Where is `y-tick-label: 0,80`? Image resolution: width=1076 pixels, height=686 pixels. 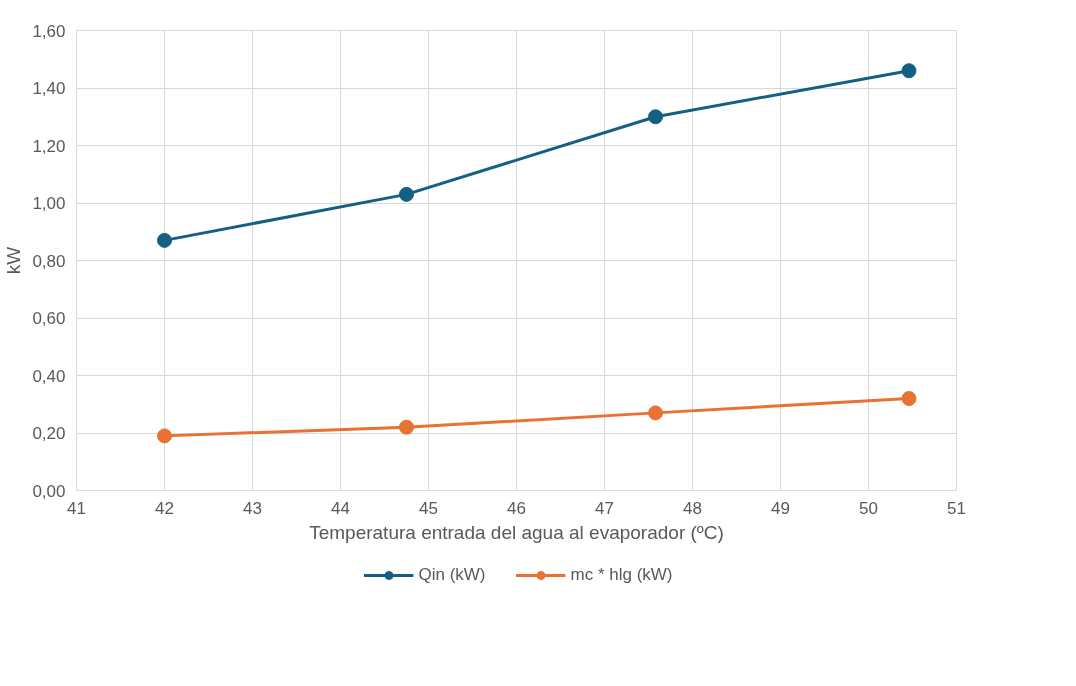
y-tick-label: 0,80 is located at coordinates (49, 261).